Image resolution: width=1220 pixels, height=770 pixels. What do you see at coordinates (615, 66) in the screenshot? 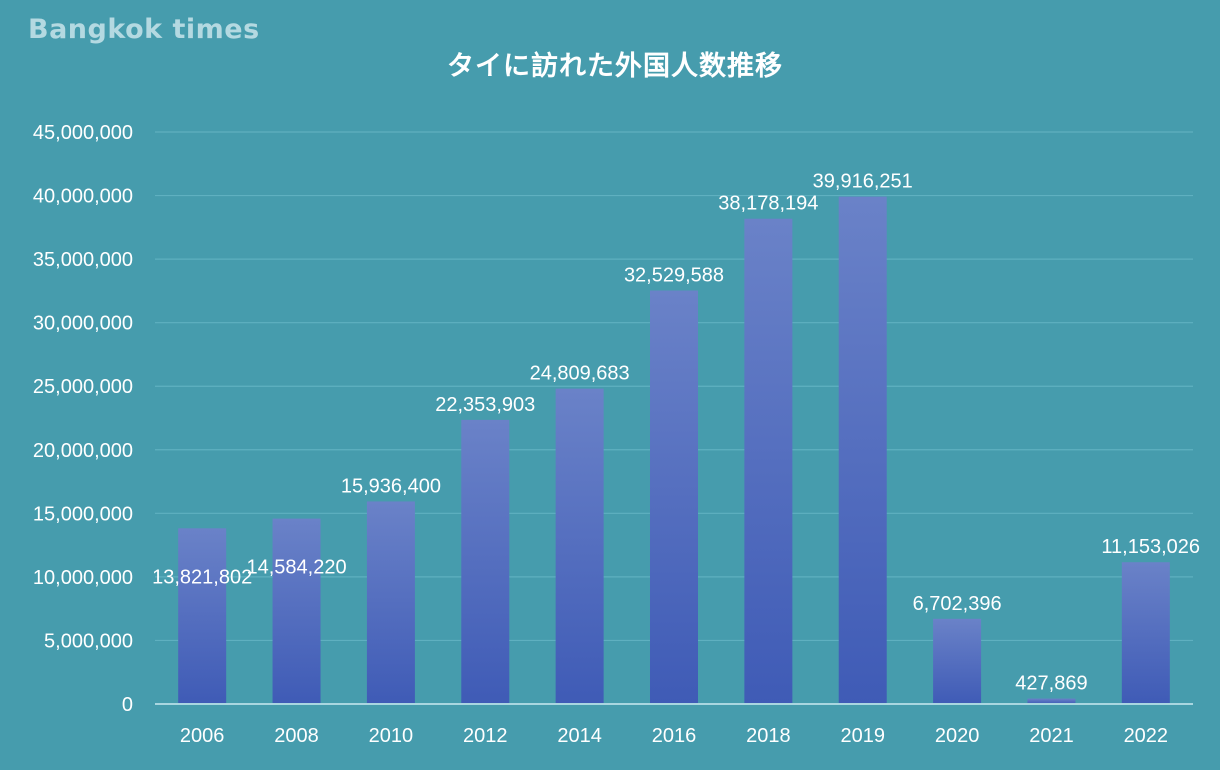
I see `chart-title: タイに訪れた外国人数推移` at bounding box center [615, 66].